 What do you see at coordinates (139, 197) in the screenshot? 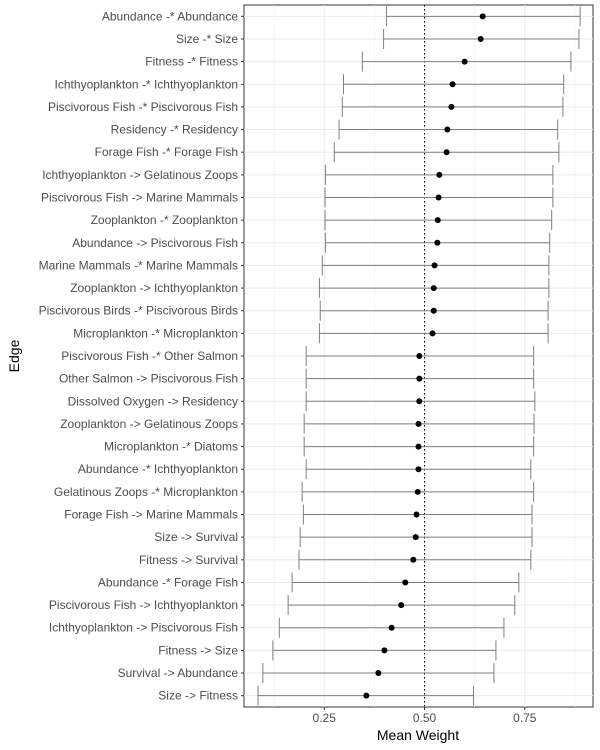
I see `y-tick-label: Piscivorous Fish -> Marine Mammals` at bounding box center [139, 197].